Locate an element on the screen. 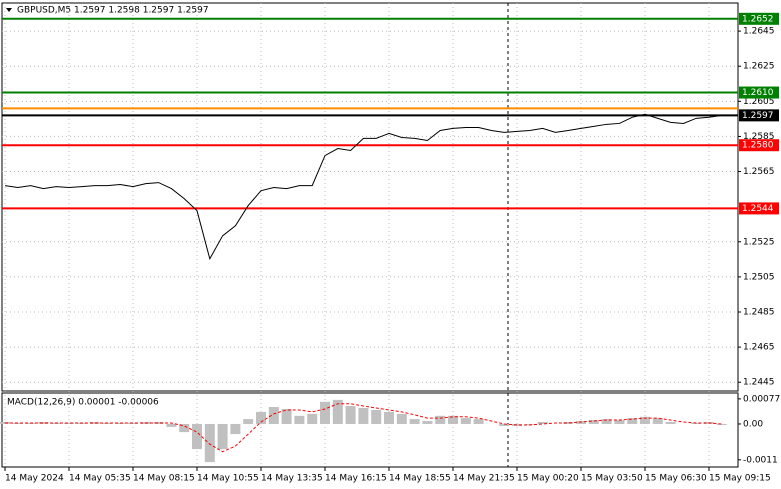 This screenshot has width=781, height=489. chart-title: GBPUSD,M5 1.2597 1.2598 1.2597 1.2597 is located at coordinates (113, 11).